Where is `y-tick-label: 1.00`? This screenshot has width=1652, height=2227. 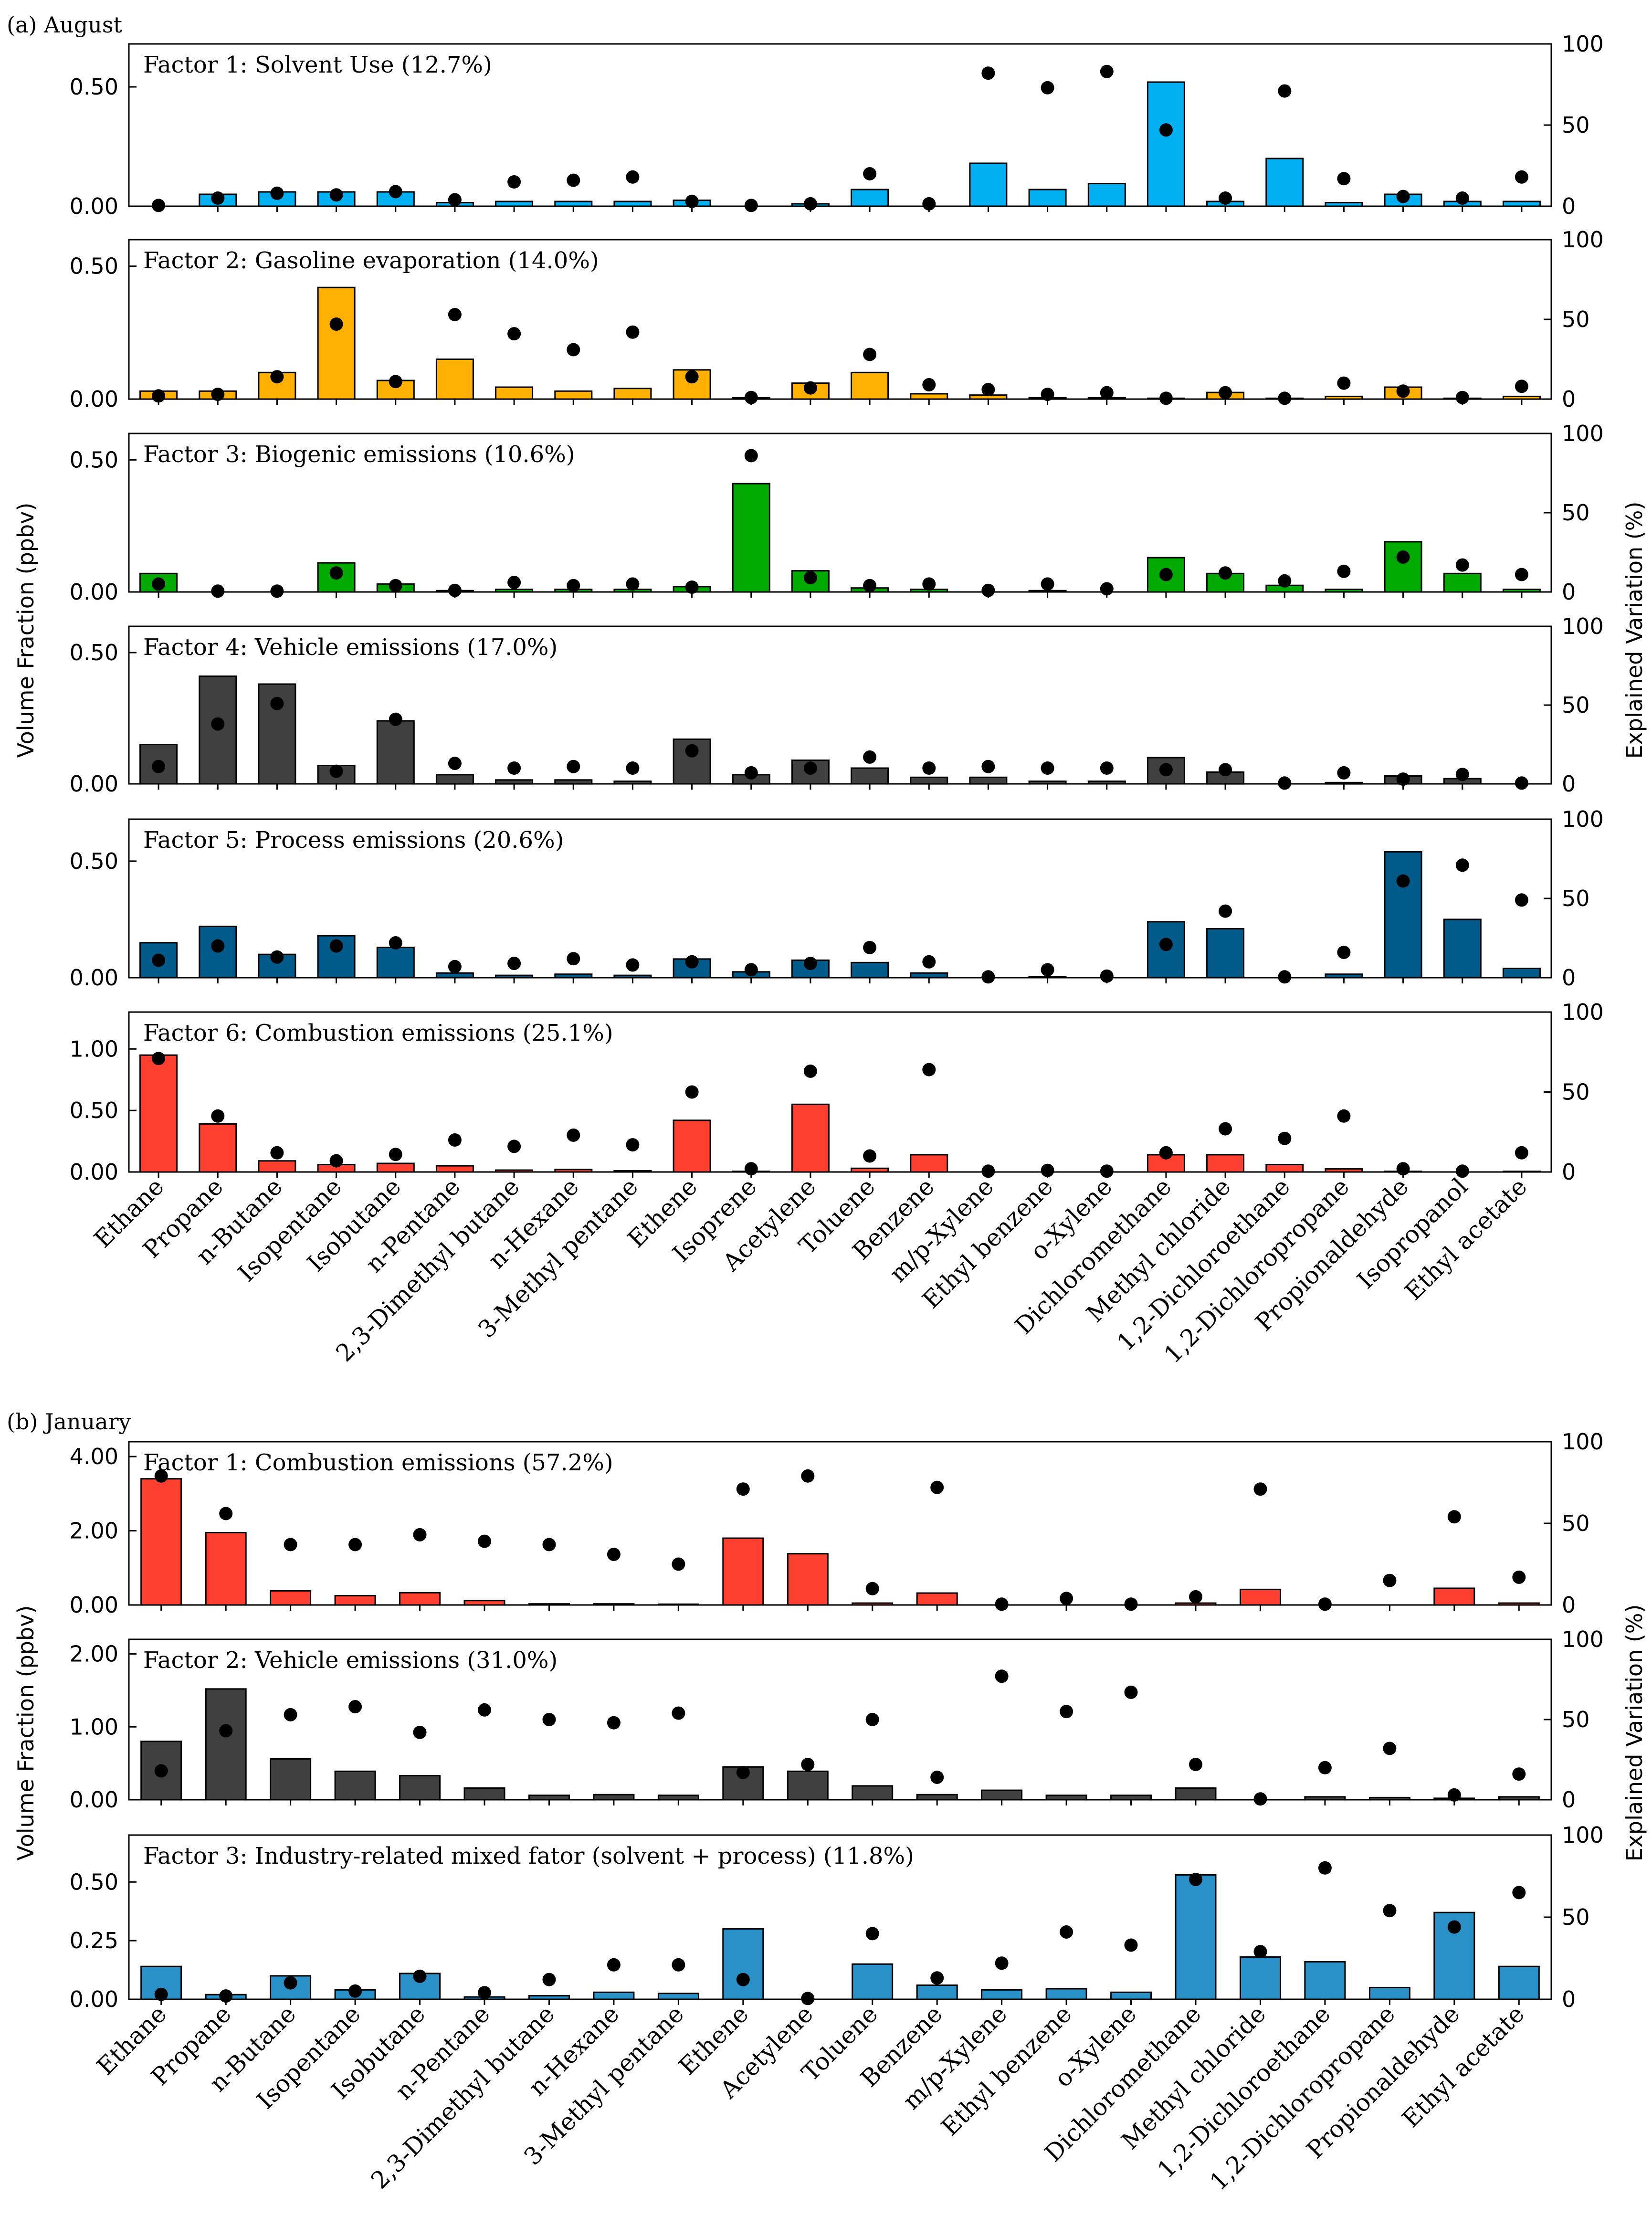
y-tick-label: 1.00 is located at coordinates (94, 1049).